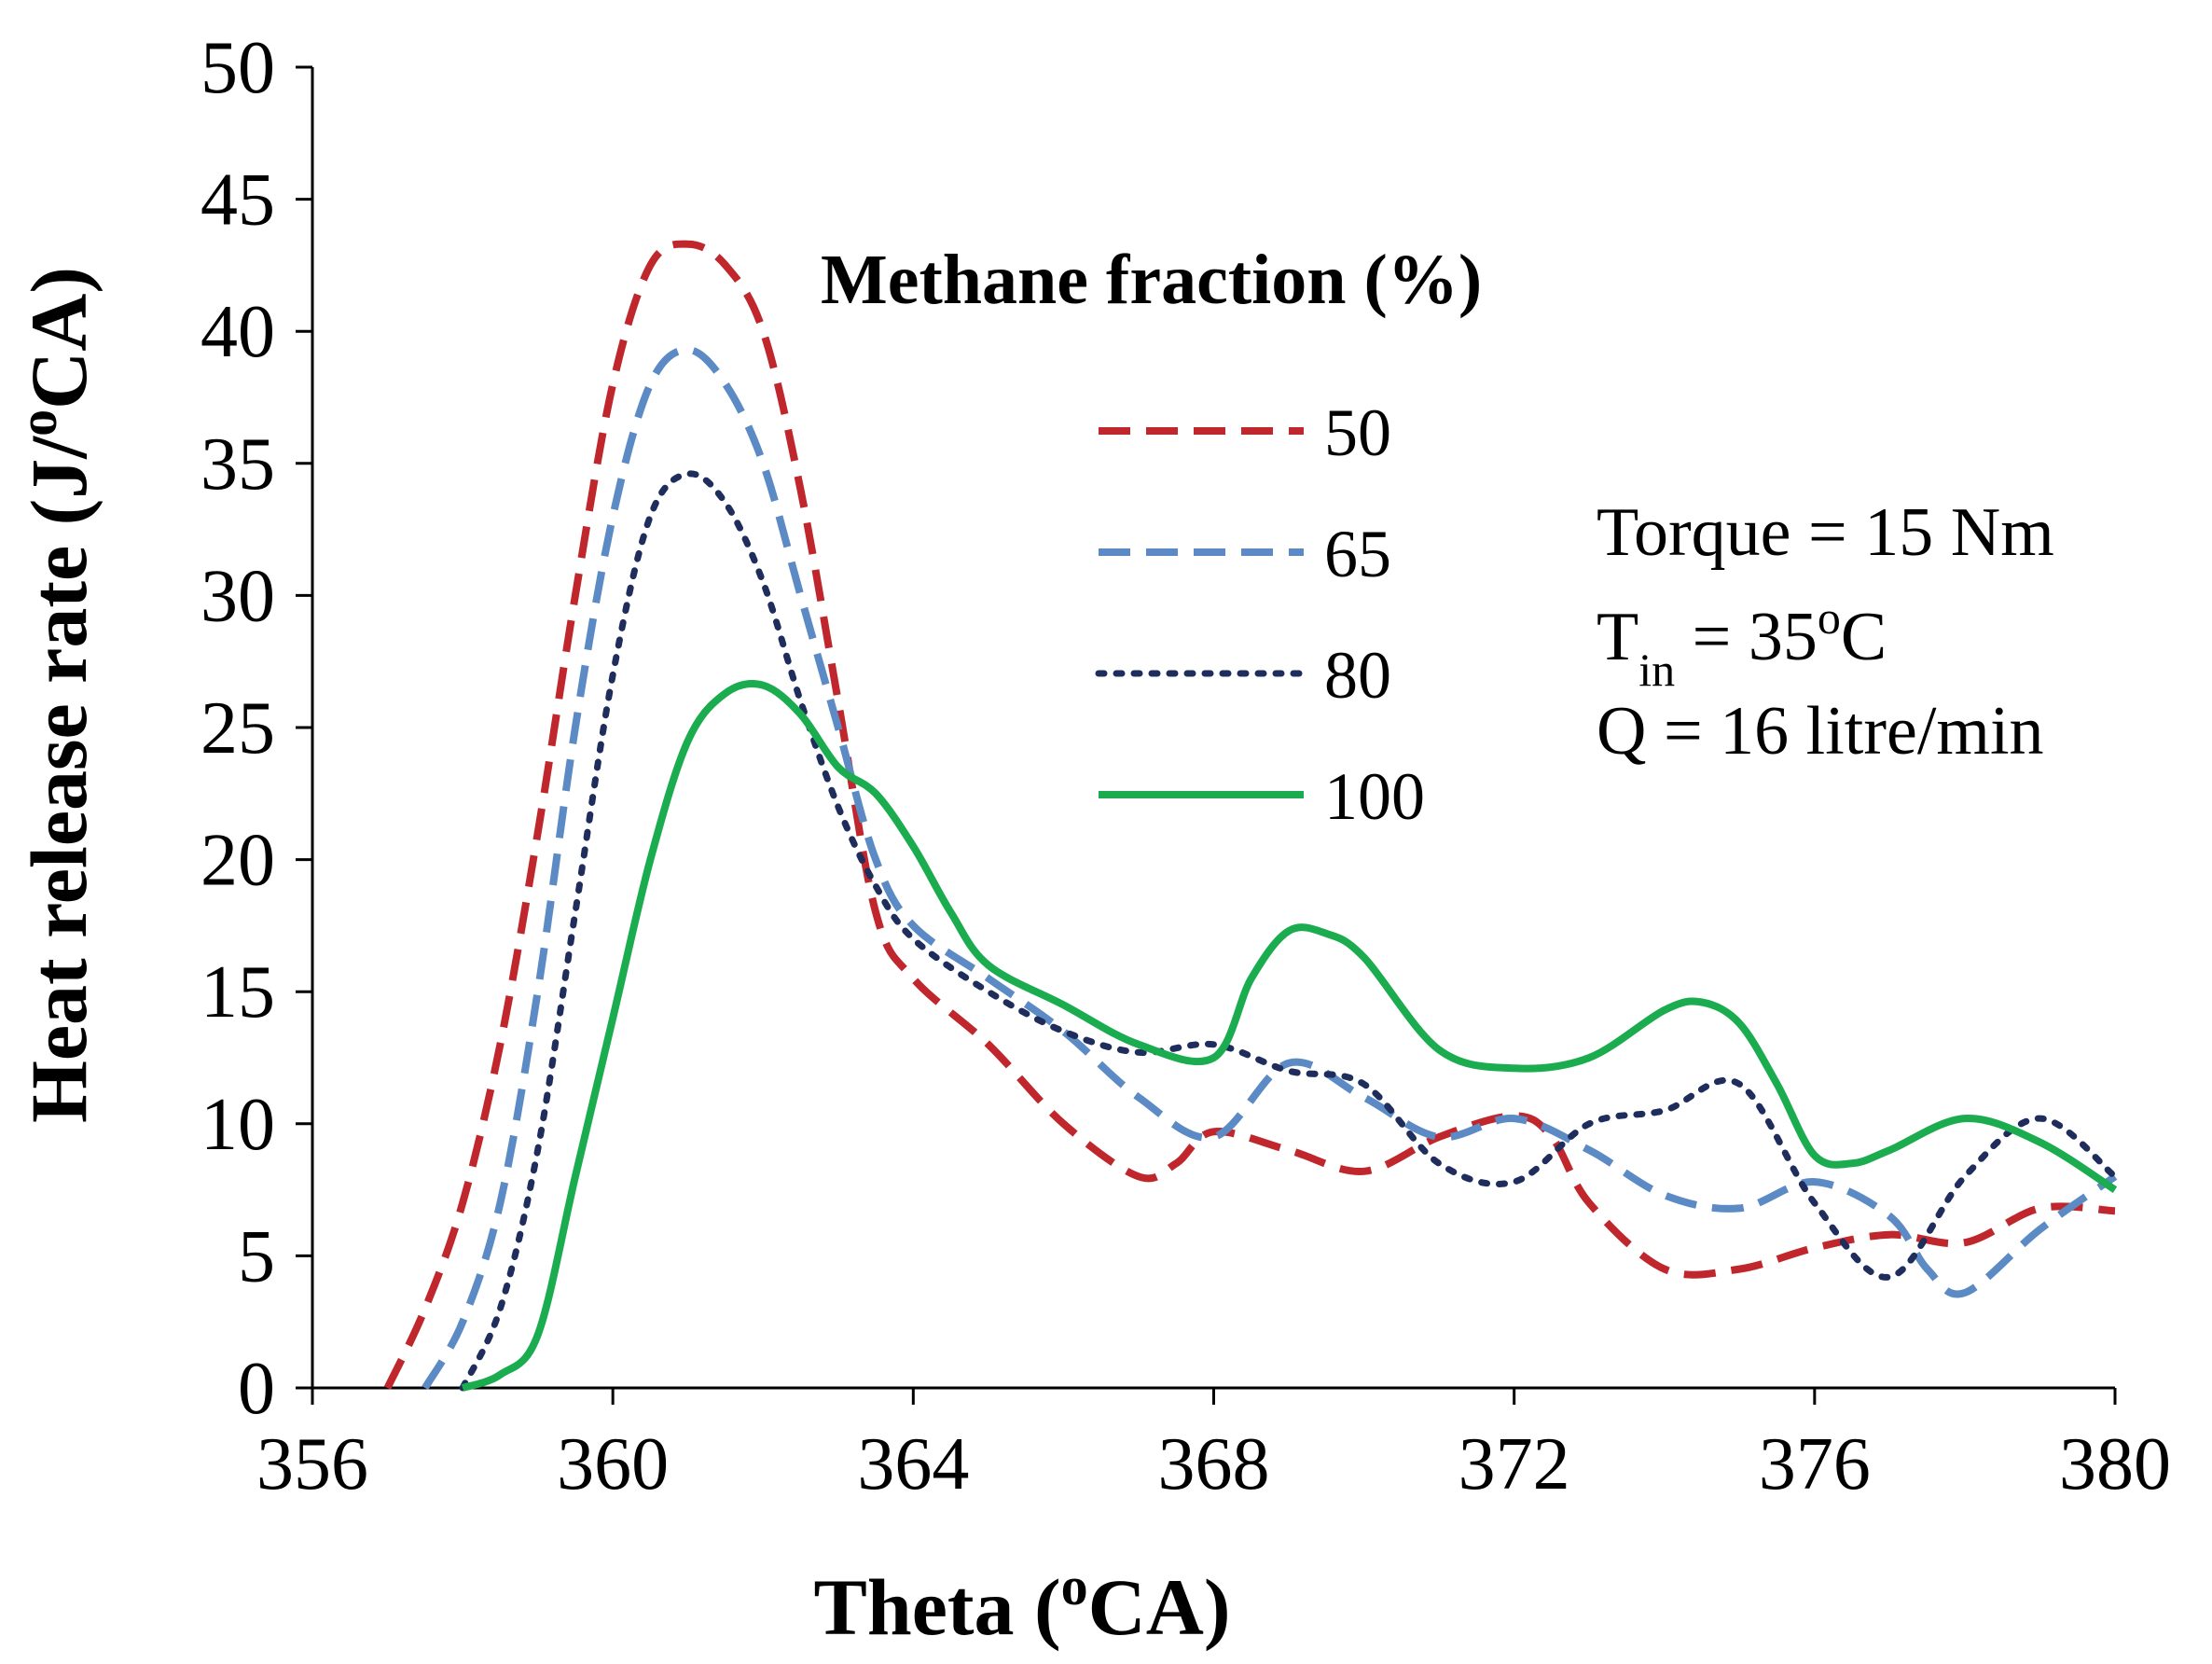 The height and width of the screenshot is (1664, 2212). I want to click on x-axis-title: Theta (oCA), so click(1022, 1604).